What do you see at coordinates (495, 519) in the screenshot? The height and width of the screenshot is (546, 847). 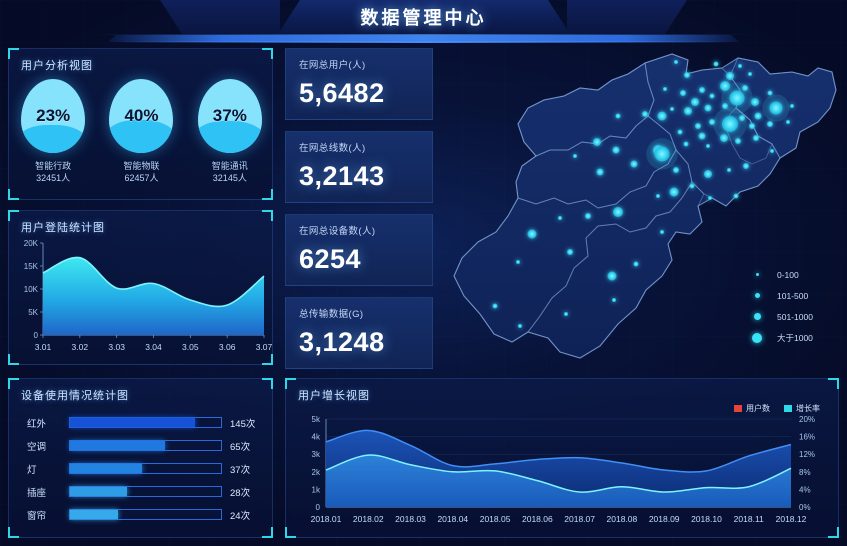 I see `x-axis-tick: 2018.05` at bounding box center [495, 519].